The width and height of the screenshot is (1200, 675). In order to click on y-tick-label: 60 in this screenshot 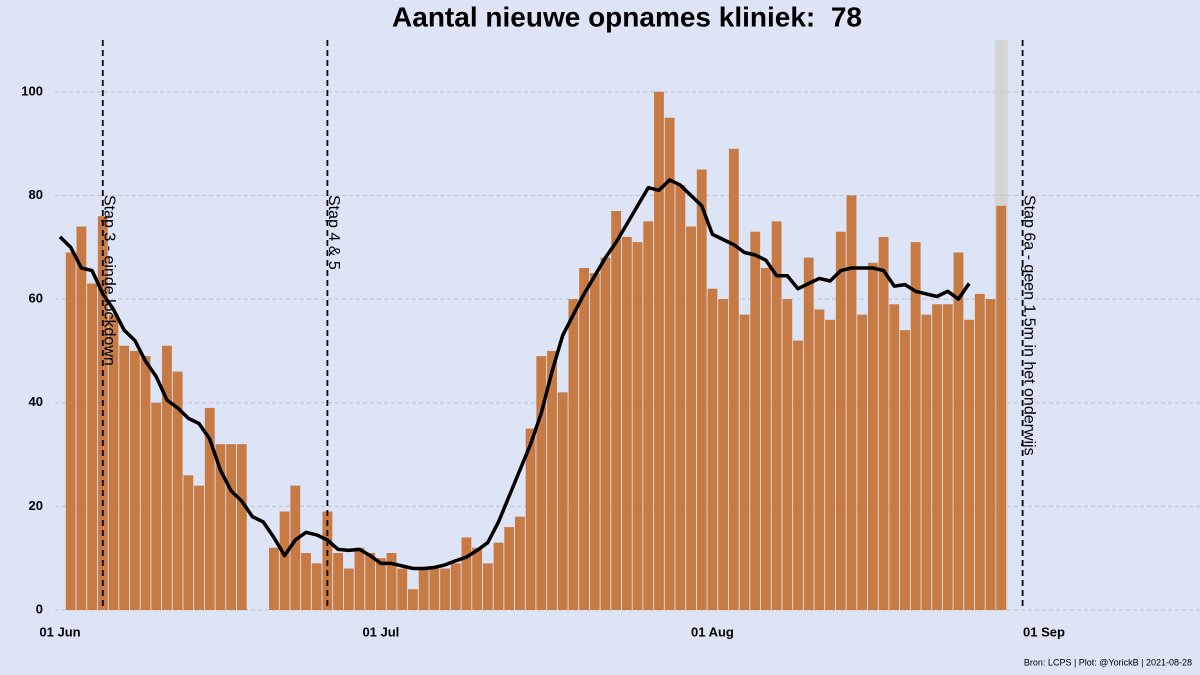, I will do `click(36, 298)`.